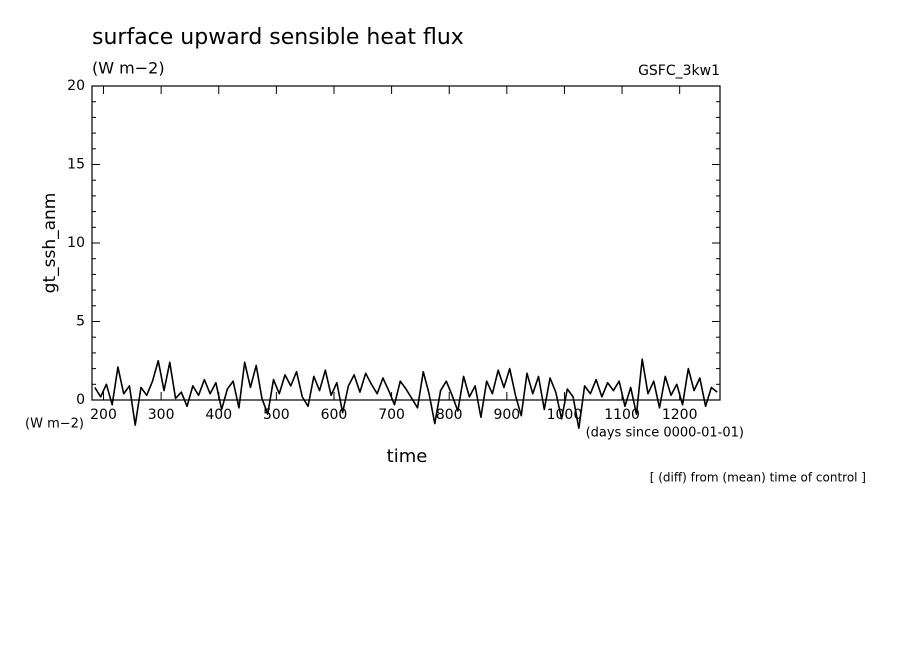 Image resolution: width=904 pixels, height=654 pixels. I want to click on x-axis-label: time, so click(407, 456).